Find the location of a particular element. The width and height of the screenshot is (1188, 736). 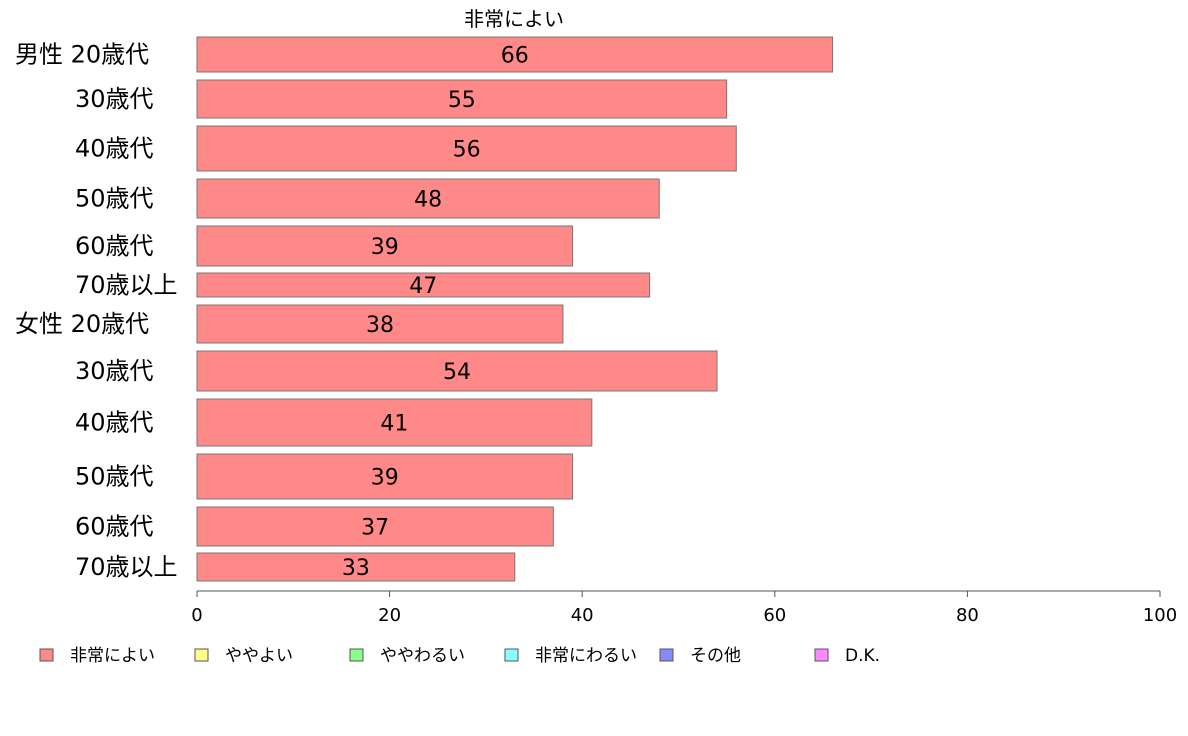

bar-value-label: 37 is located at coordinates (375, 528).